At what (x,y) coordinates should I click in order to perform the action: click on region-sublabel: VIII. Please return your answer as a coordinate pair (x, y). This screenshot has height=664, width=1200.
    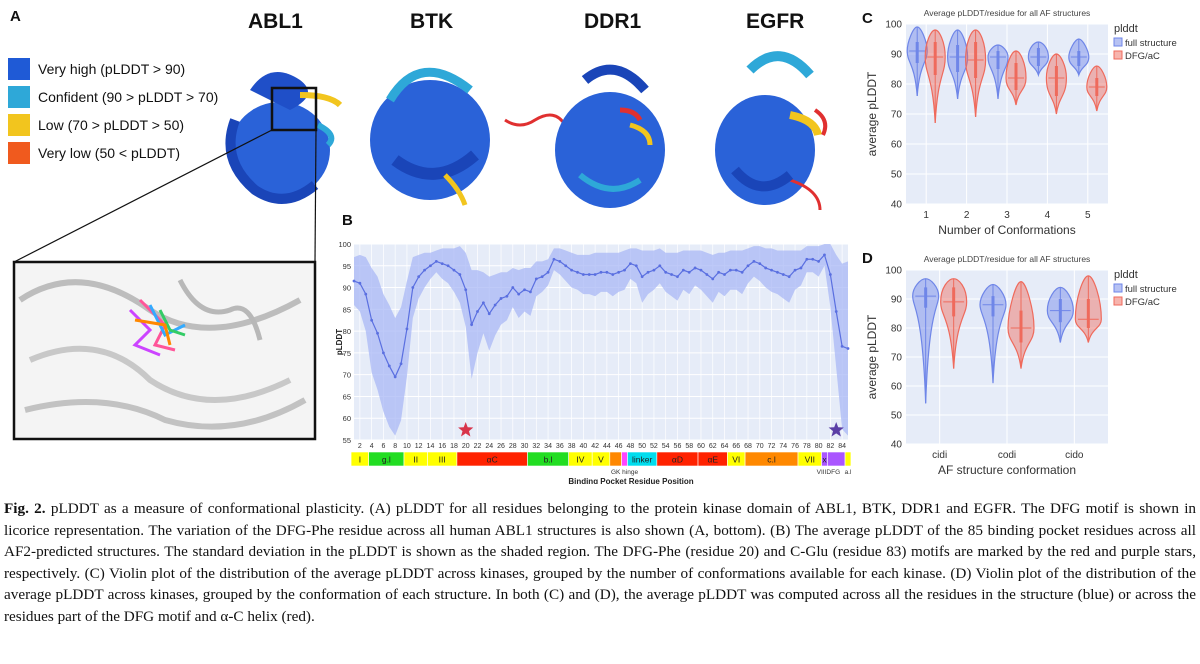
    Looking at the image, I should click on (822, 472).